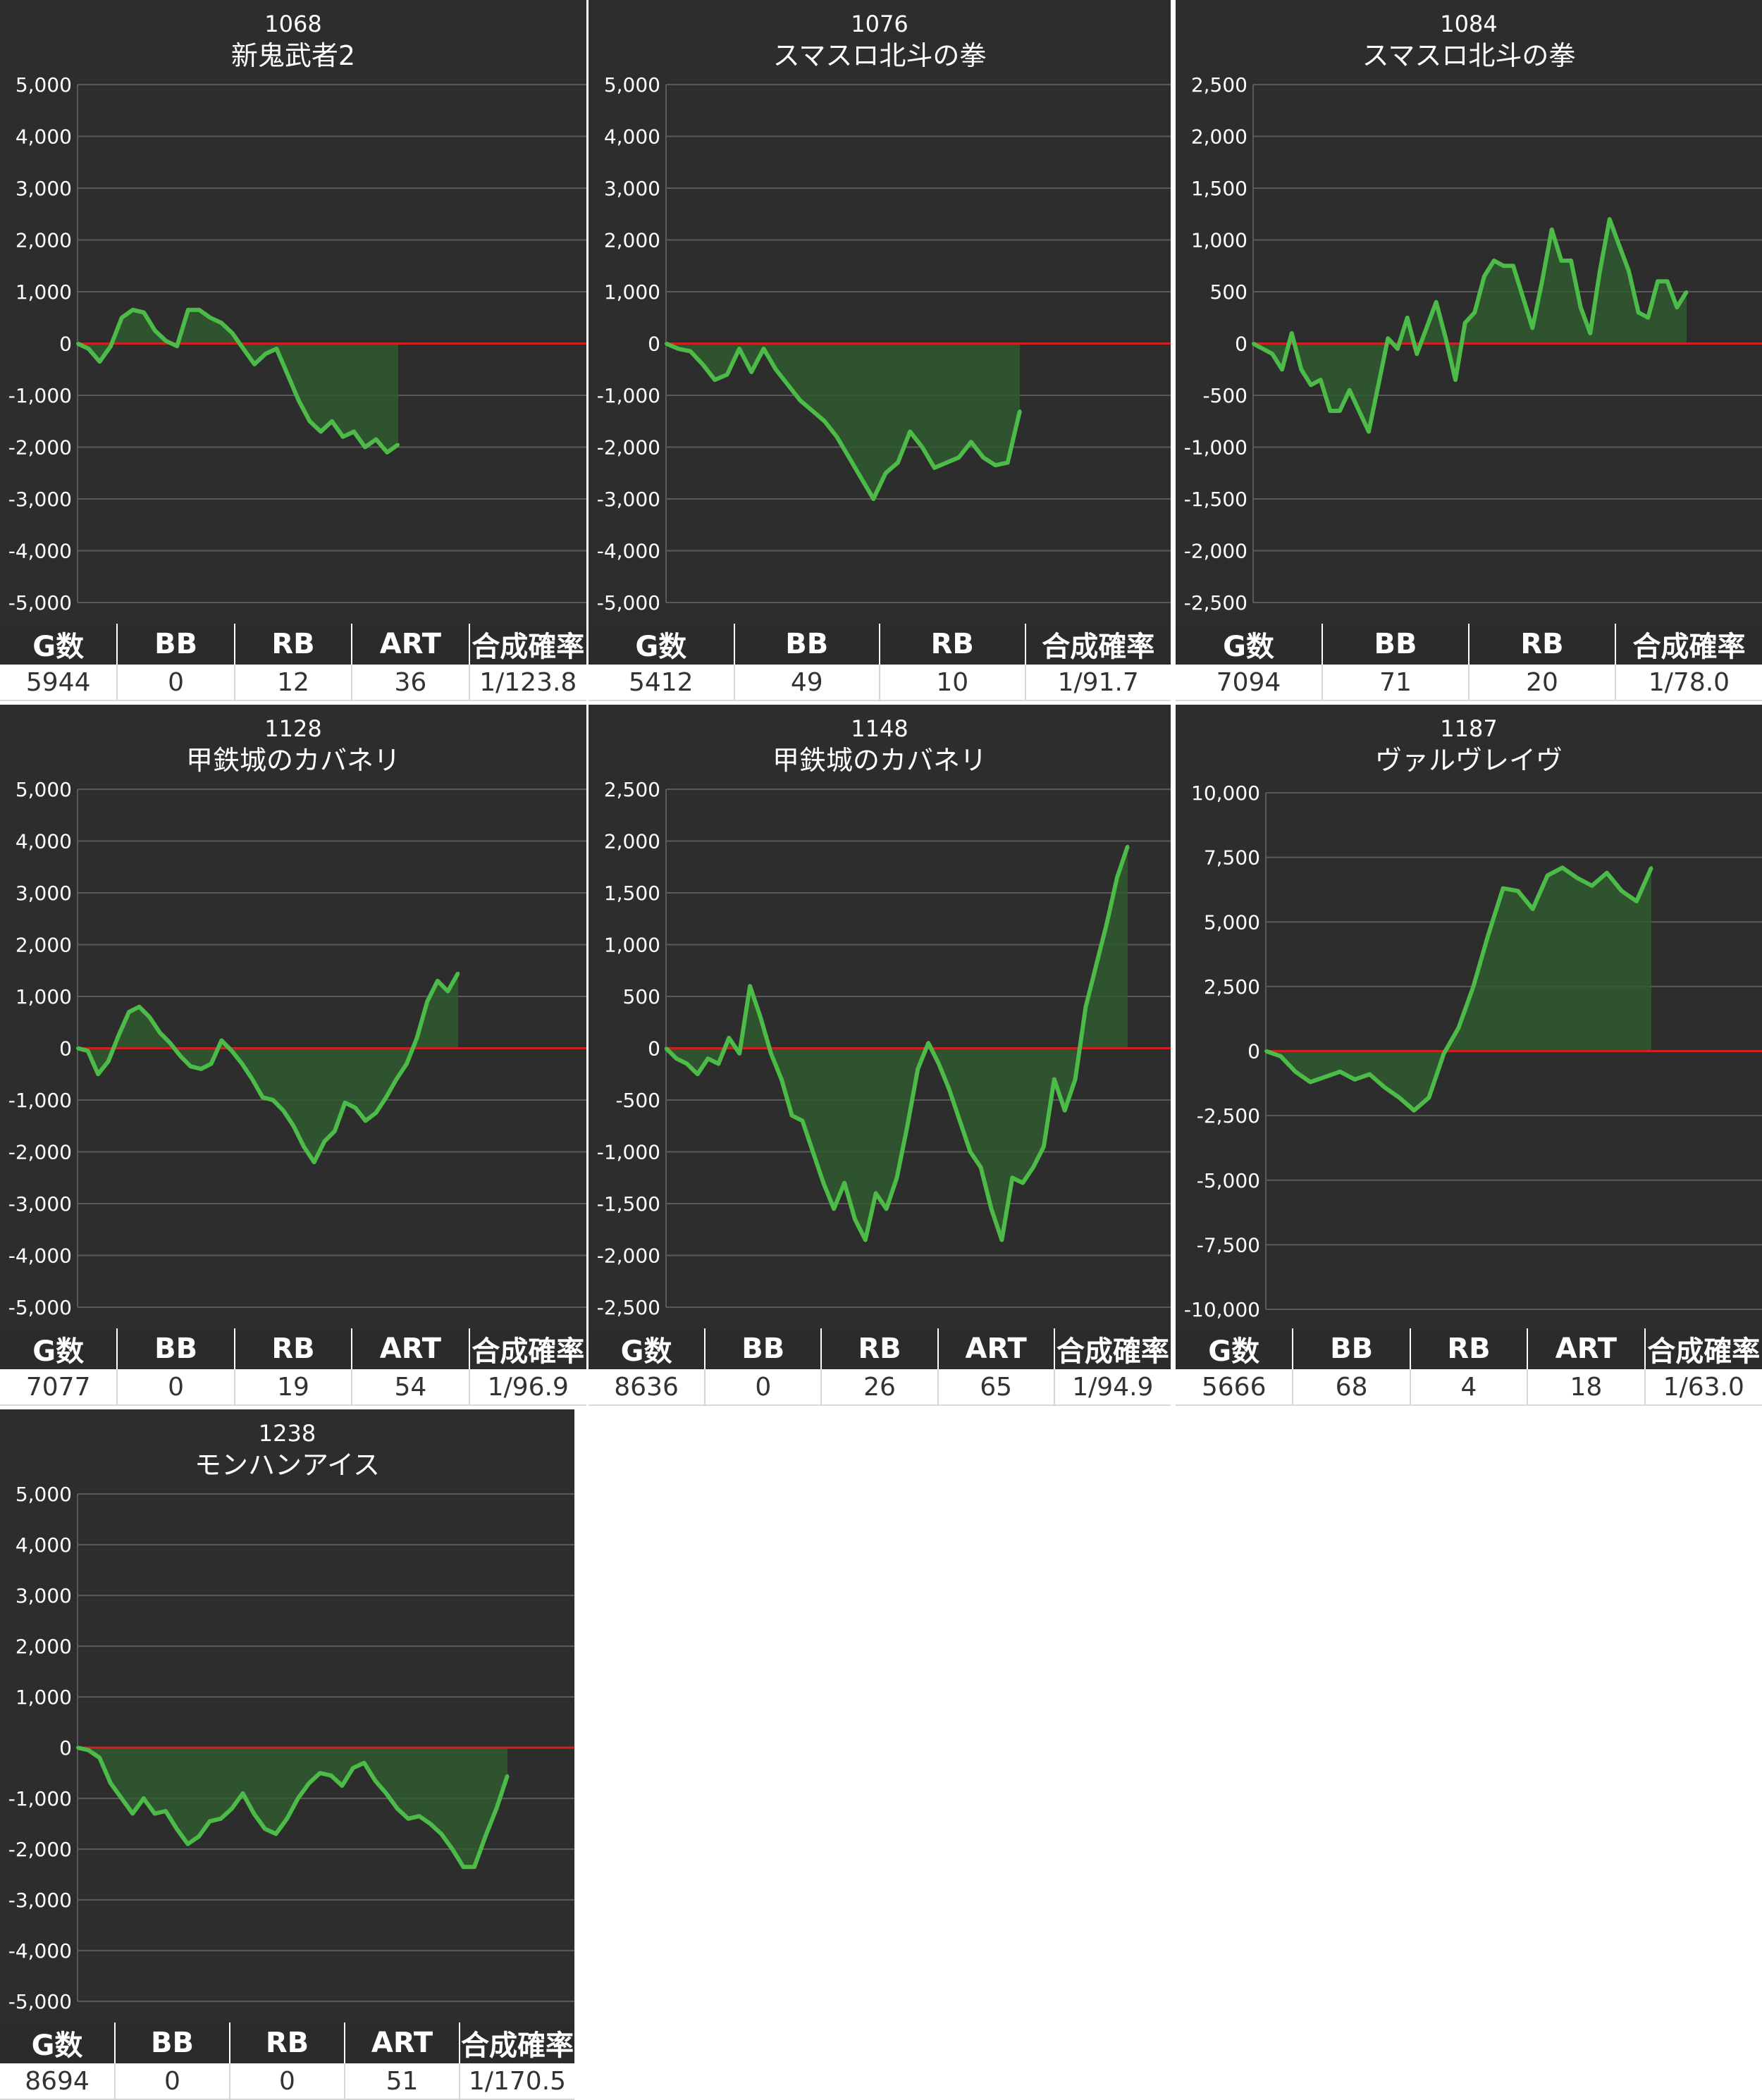  I want to click on y-tick-label: -3,000, so click(40, 500).